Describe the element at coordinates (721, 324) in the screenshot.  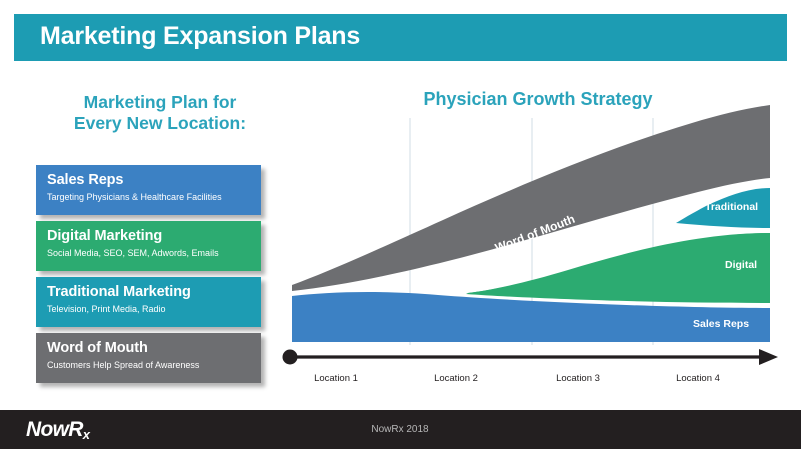
I see `chart-label-sales-reps: Sales Reps` at that location.